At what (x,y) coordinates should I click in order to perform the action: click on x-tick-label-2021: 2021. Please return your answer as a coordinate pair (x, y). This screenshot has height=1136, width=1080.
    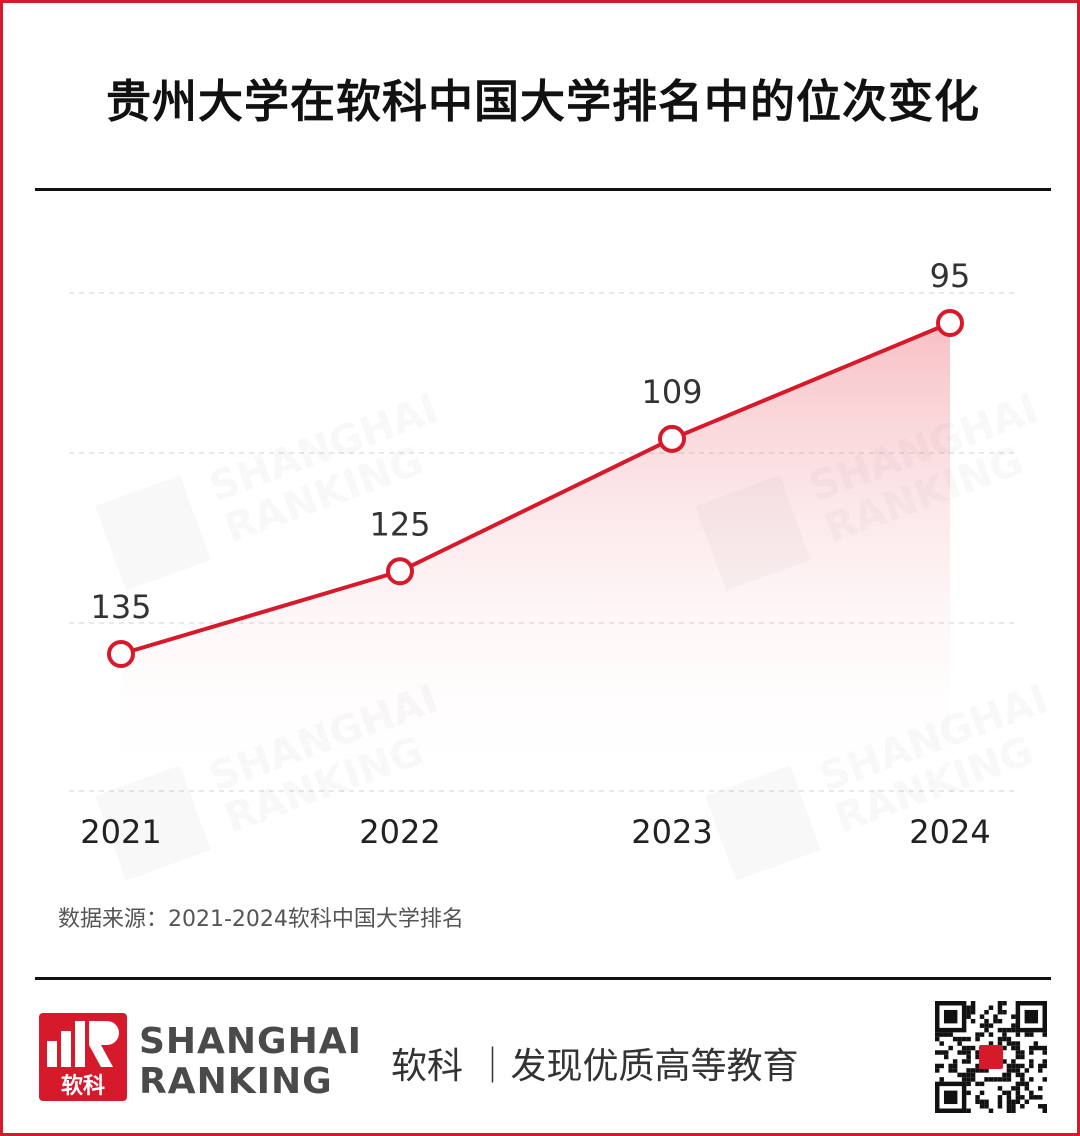
    Looking at the image, I should click on (120, 832).